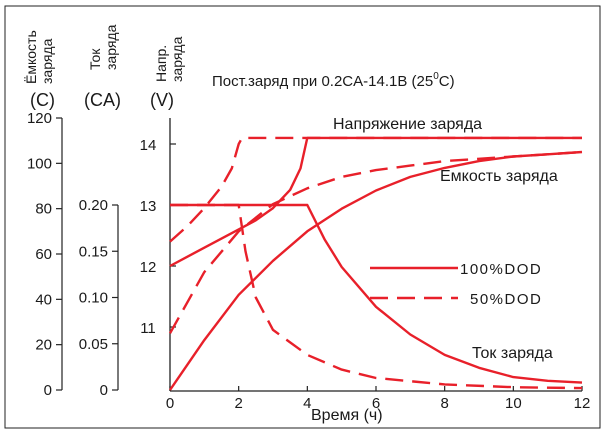  What do you see at coordinates (43, 299) in the screenshot?
I see `capacity-tick-label: 40` at bounding box center [43, 299].